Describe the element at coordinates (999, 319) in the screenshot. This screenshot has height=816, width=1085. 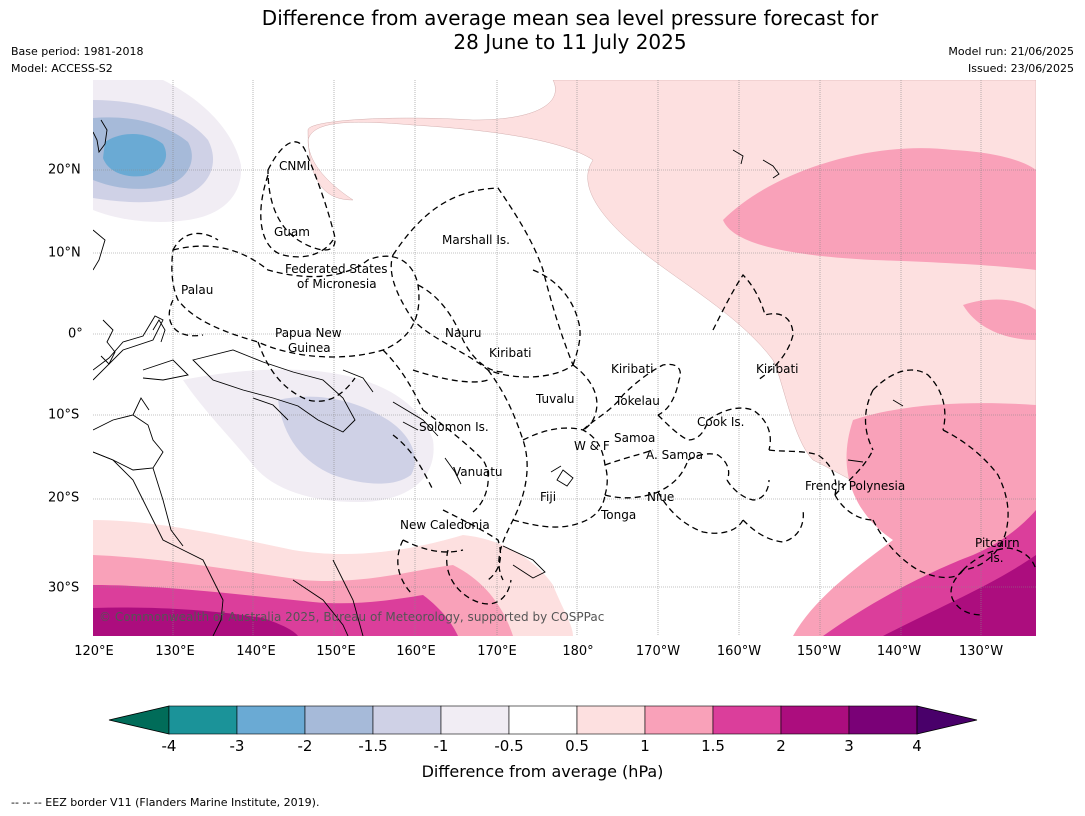
I see `anomaly-region-1-1.5-east` at that location.